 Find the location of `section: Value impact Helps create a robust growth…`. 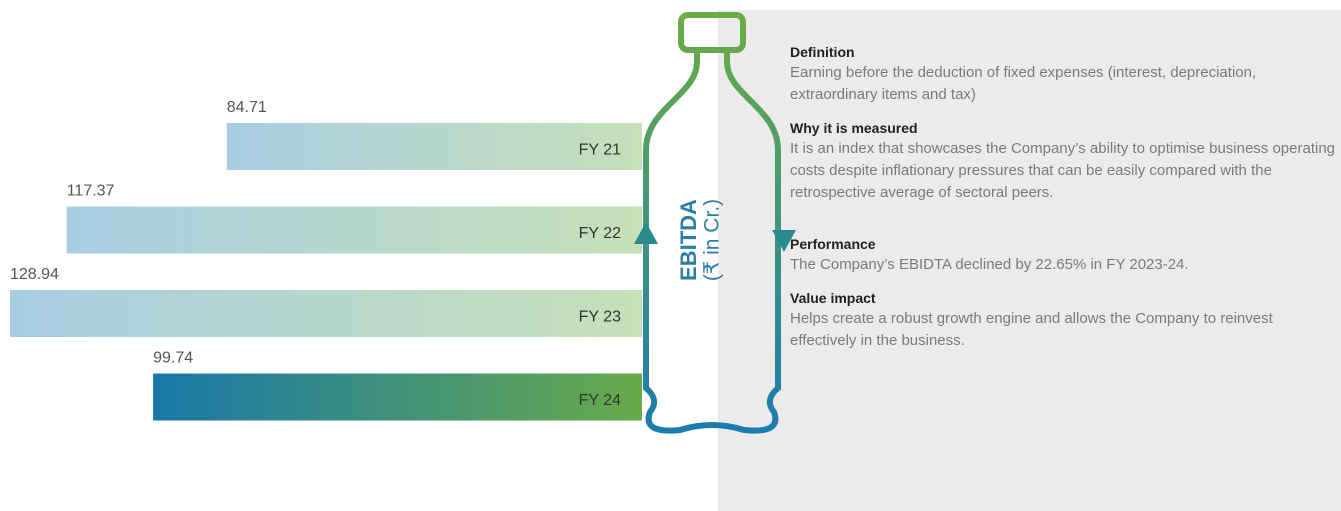

section: Value impact Helps create a robust growth… is located at coordinates (1064, 320).